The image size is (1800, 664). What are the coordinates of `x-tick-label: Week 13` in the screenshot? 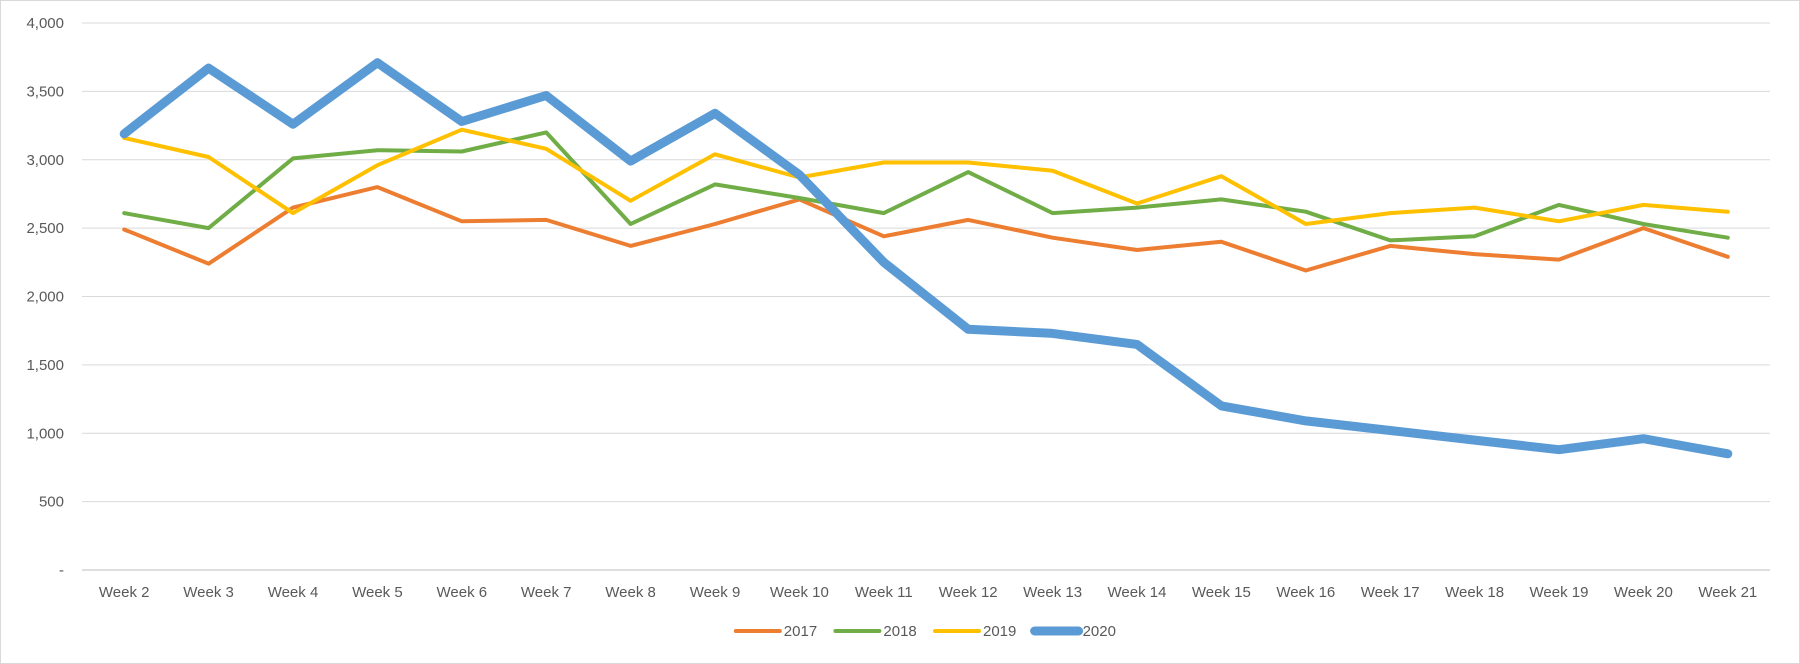 It's located at (1052, 592).